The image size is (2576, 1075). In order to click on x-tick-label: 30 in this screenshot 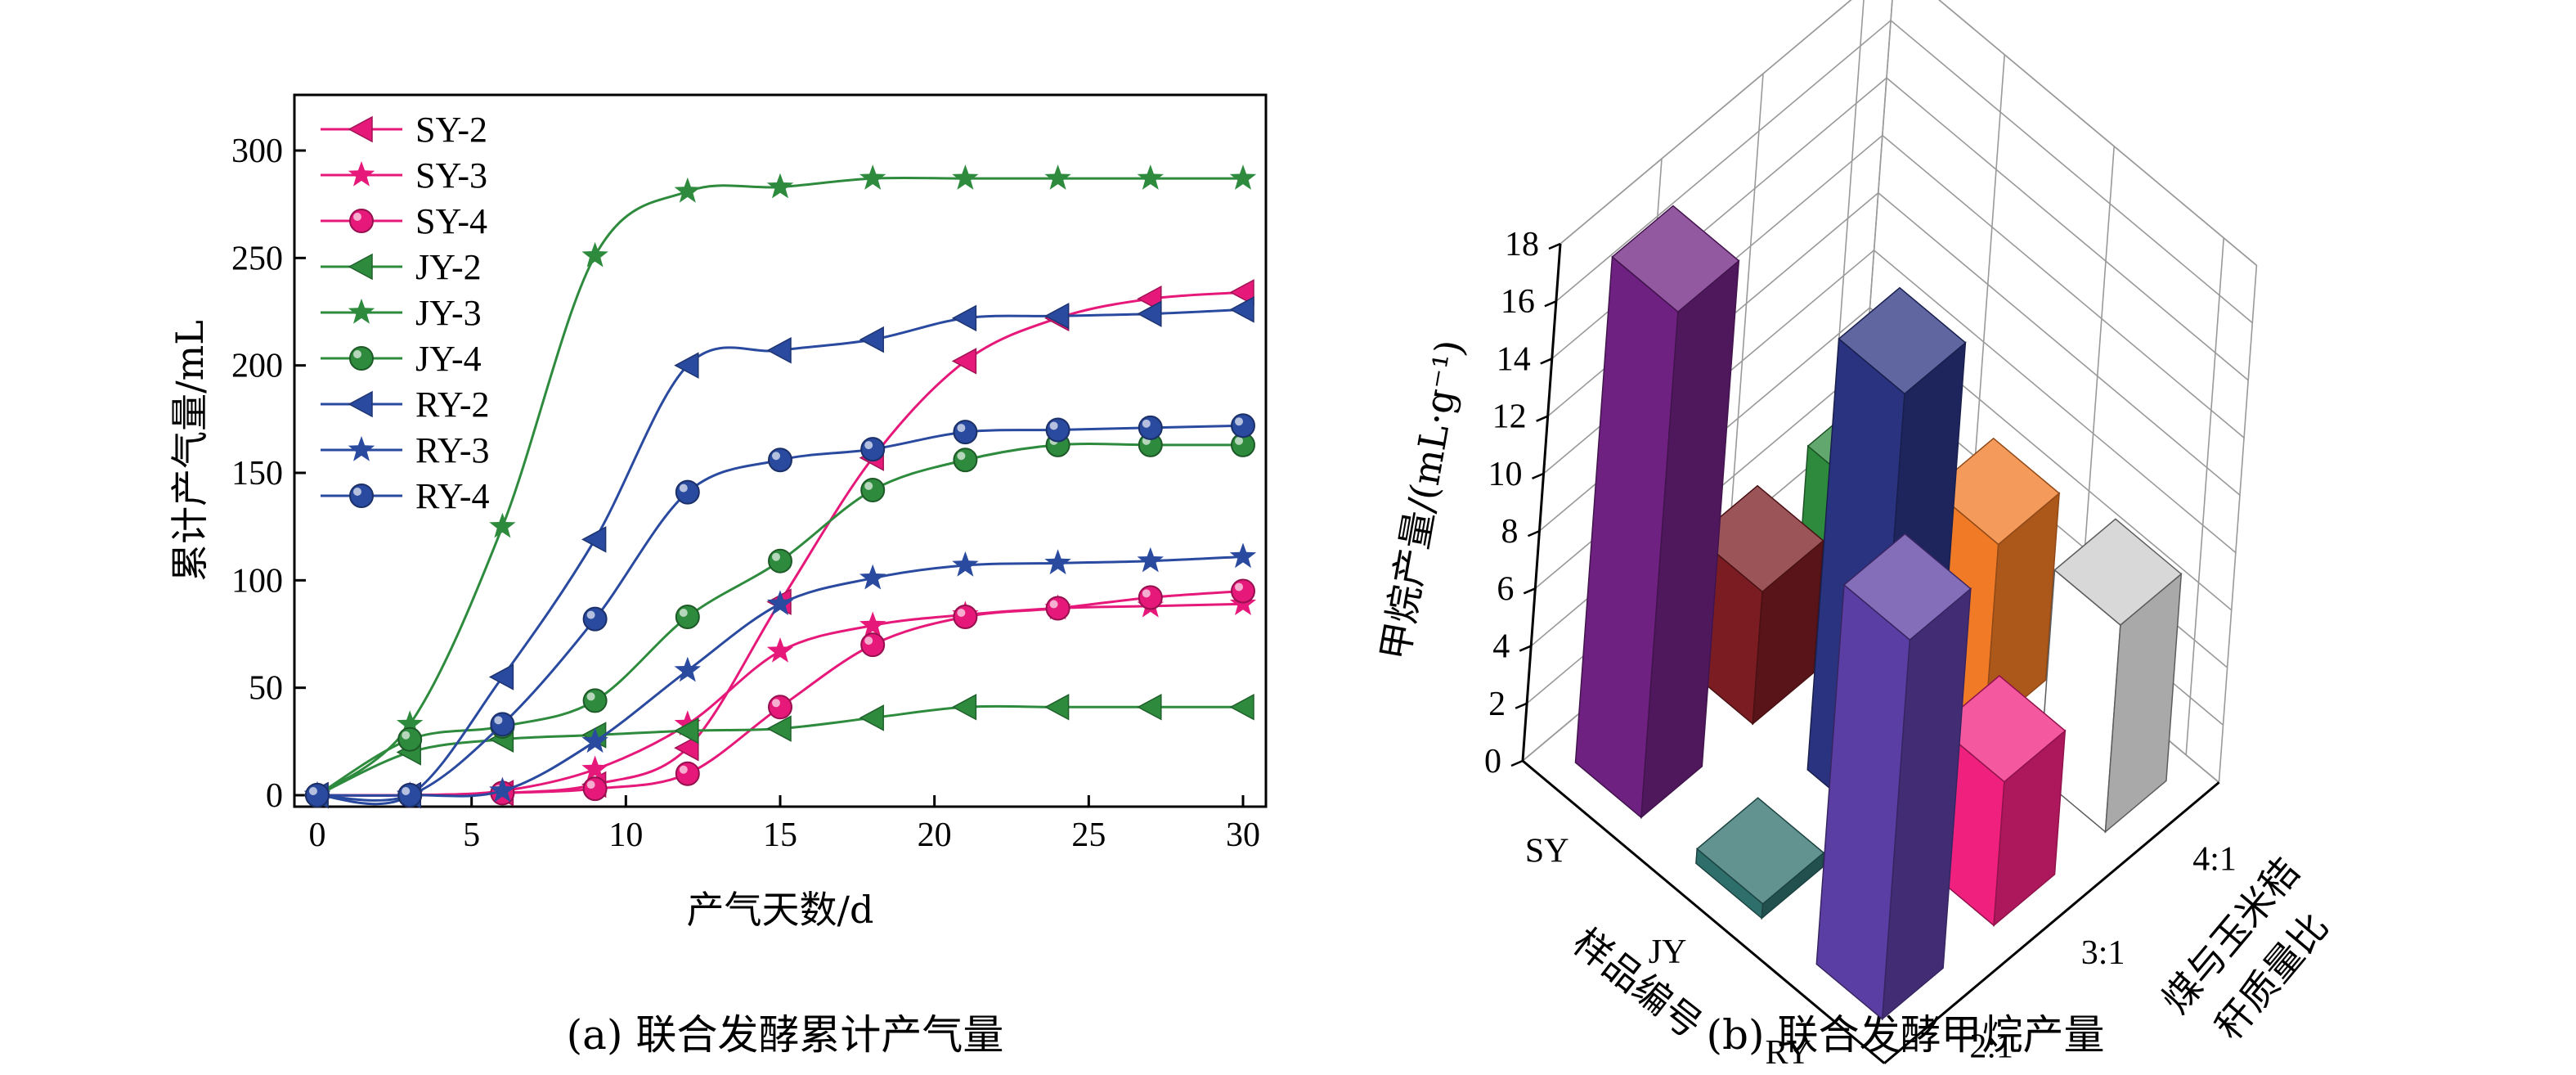, I will do `click(1243, 835)`.